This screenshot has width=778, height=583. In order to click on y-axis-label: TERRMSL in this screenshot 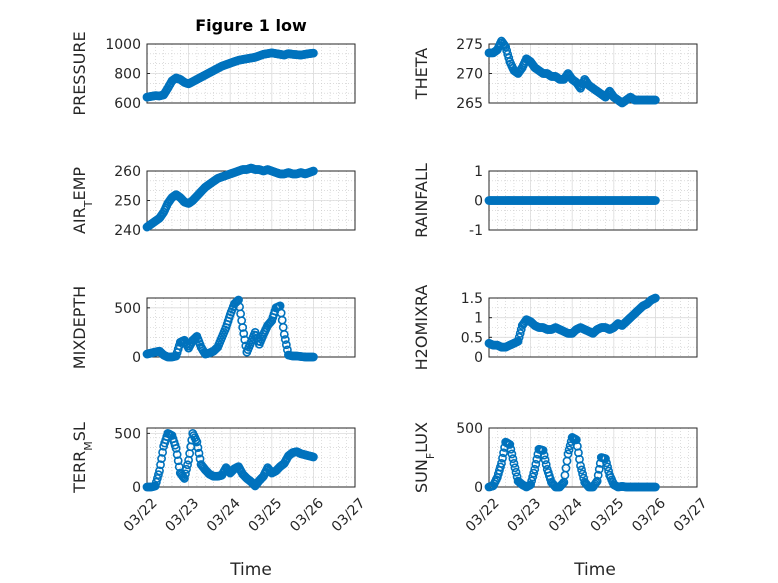, I will do `click(82, 458)`.